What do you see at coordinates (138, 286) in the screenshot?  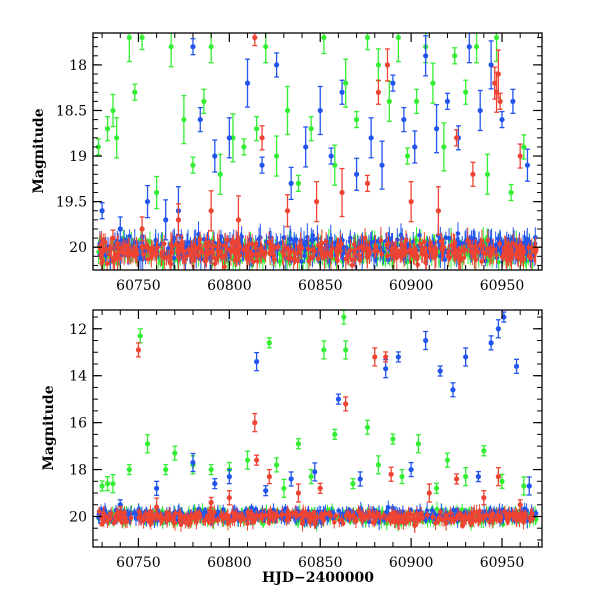 I see `top-x-tick-label: 60750` at bounding box center [138, 286].